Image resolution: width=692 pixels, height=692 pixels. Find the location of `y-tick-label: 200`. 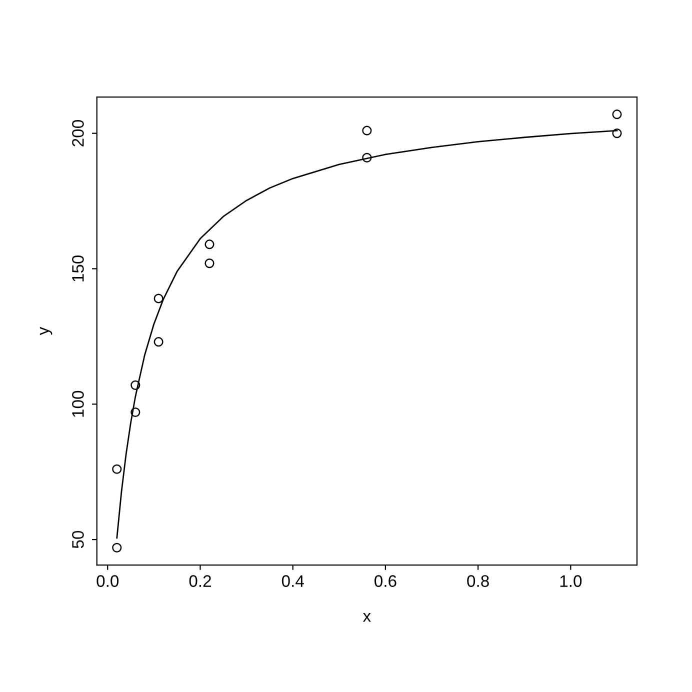

y-tick-label: 200 is located at coordinates (78, 133).